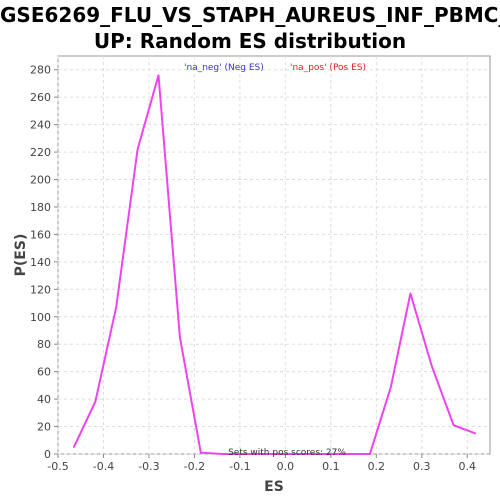  I want to click on x-tick-label: -0.1, so click(239, 466).